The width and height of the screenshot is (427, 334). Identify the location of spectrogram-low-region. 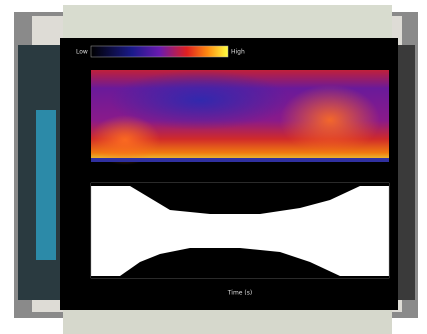
(200, 100).